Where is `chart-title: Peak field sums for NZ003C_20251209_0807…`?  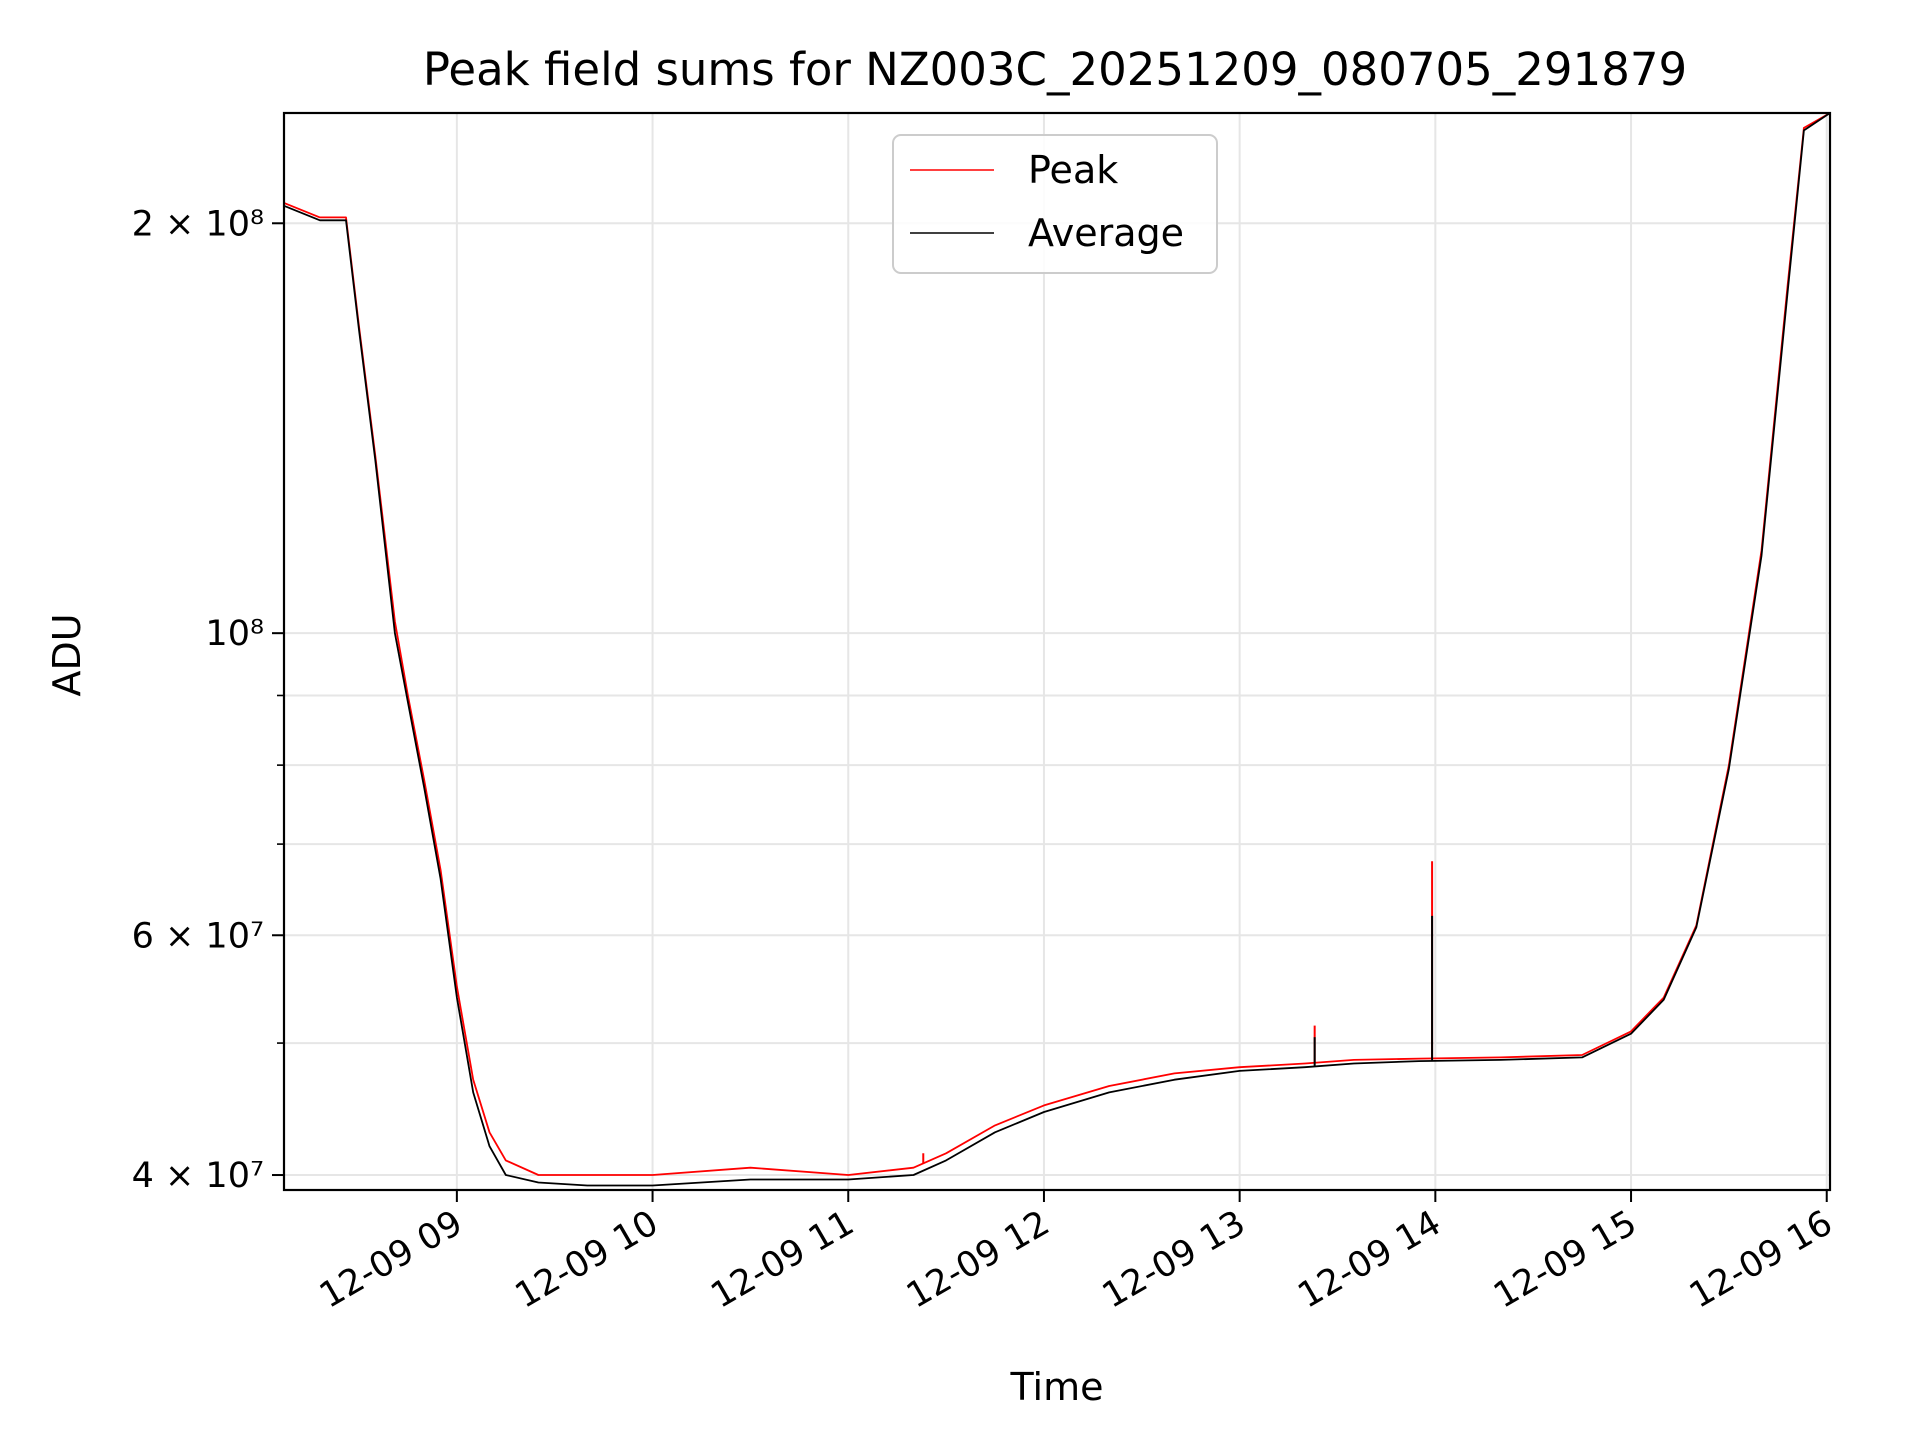 chart-title: Peak field sums for NZ003C_20251209_0807… is located at coordinates (1055, 69).